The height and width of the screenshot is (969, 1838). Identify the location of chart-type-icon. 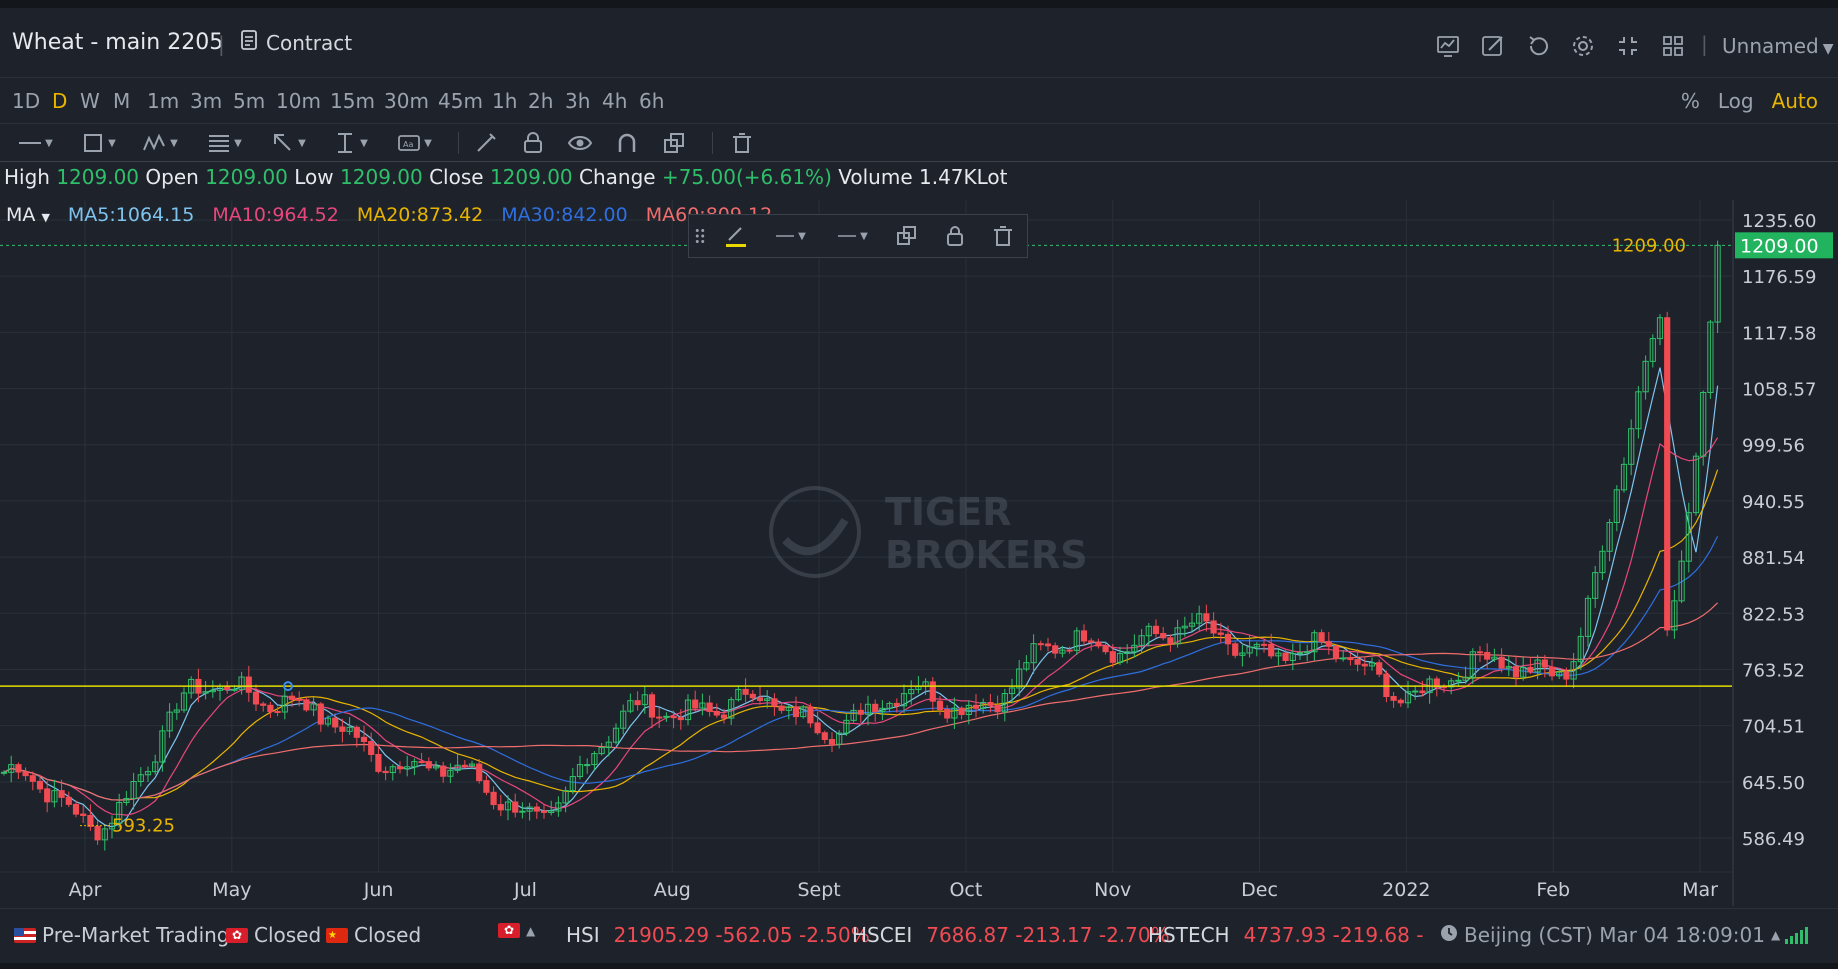
(1448, 46).